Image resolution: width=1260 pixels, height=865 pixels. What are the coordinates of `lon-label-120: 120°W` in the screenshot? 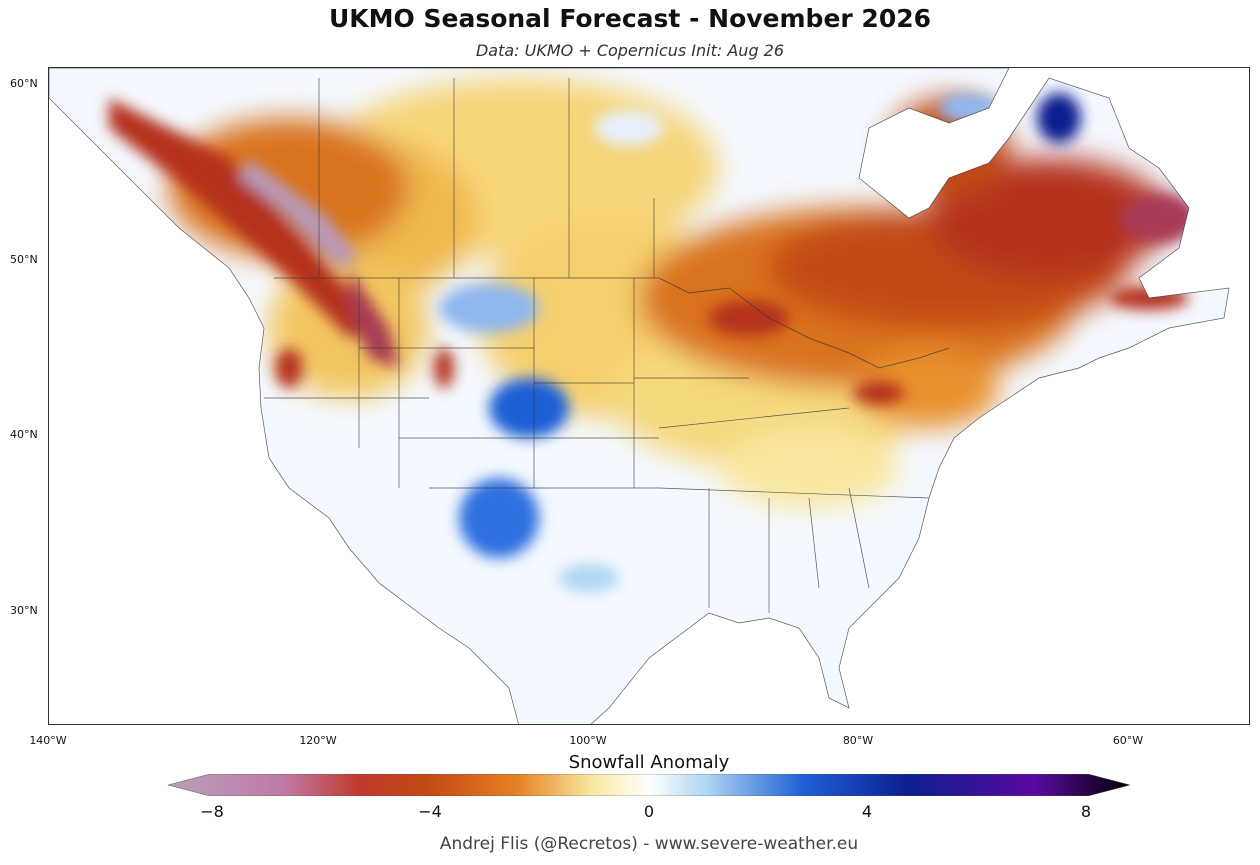 It's located at (318, 740).